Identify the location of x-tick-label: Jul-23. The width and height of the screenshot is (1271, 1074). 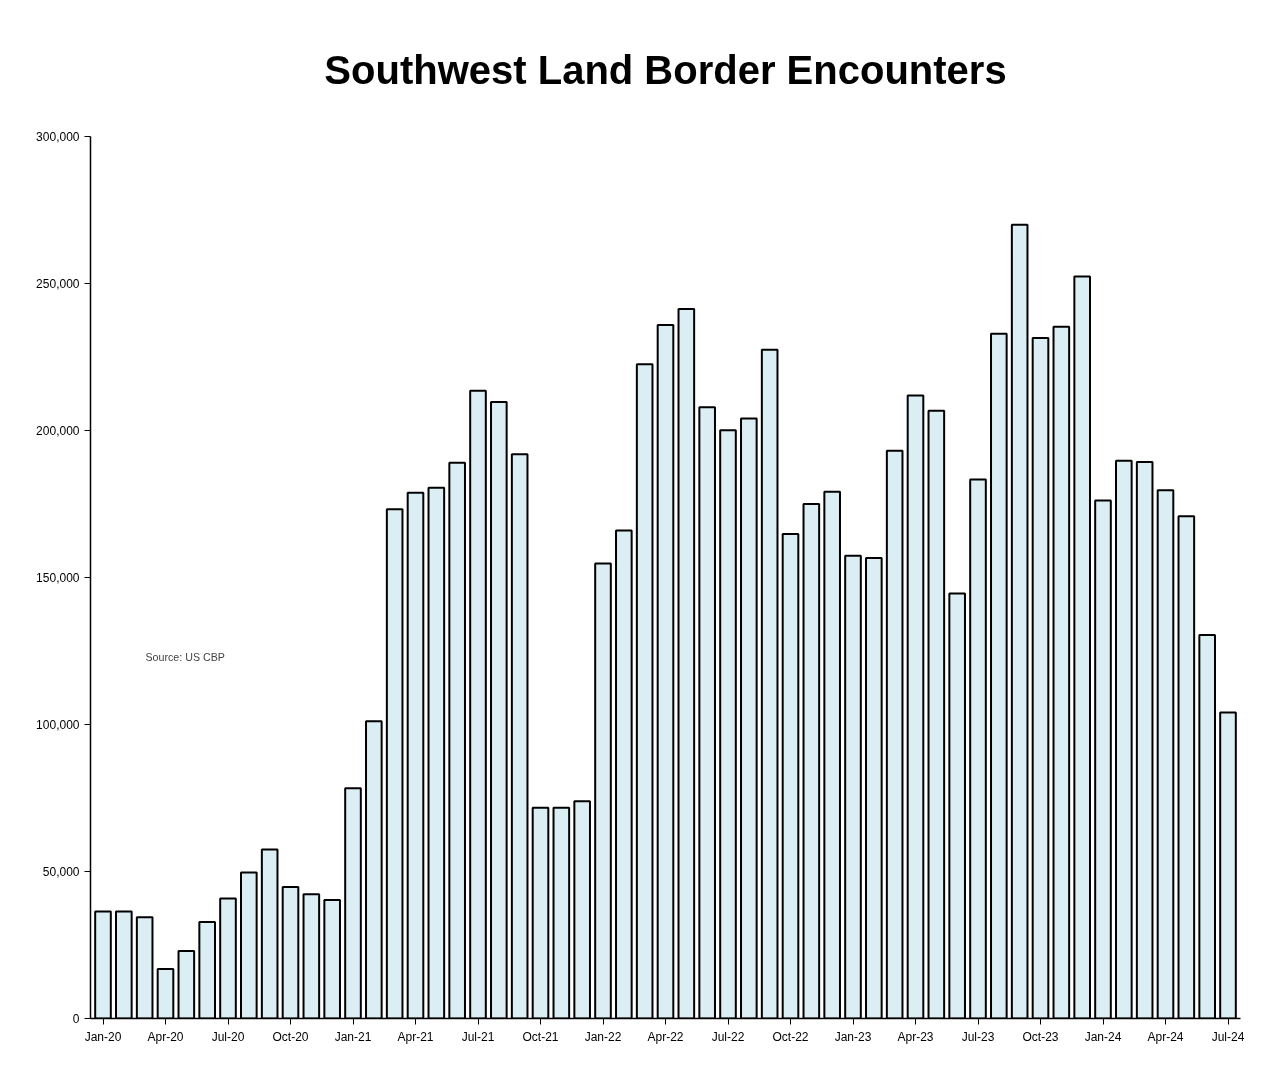
(978, 1036).